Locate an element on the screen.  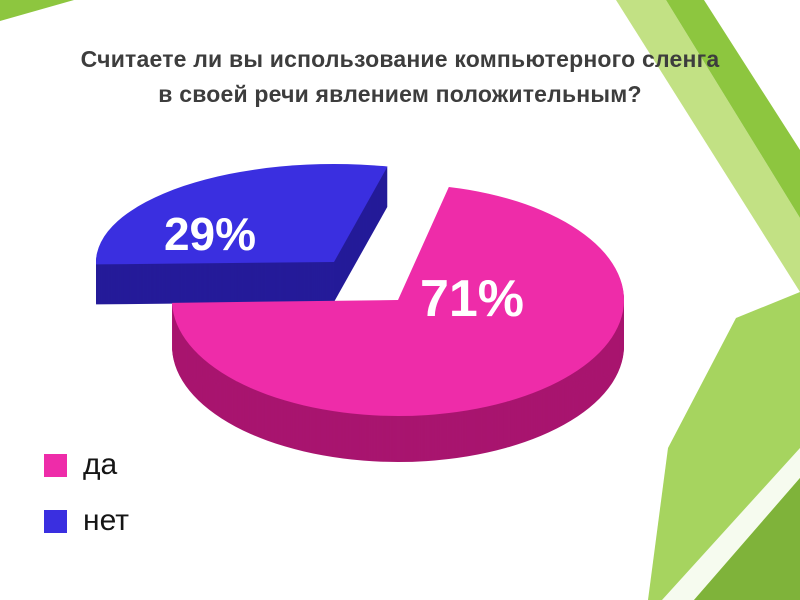
legend-label-da: да is located at coordinates (100, 464).